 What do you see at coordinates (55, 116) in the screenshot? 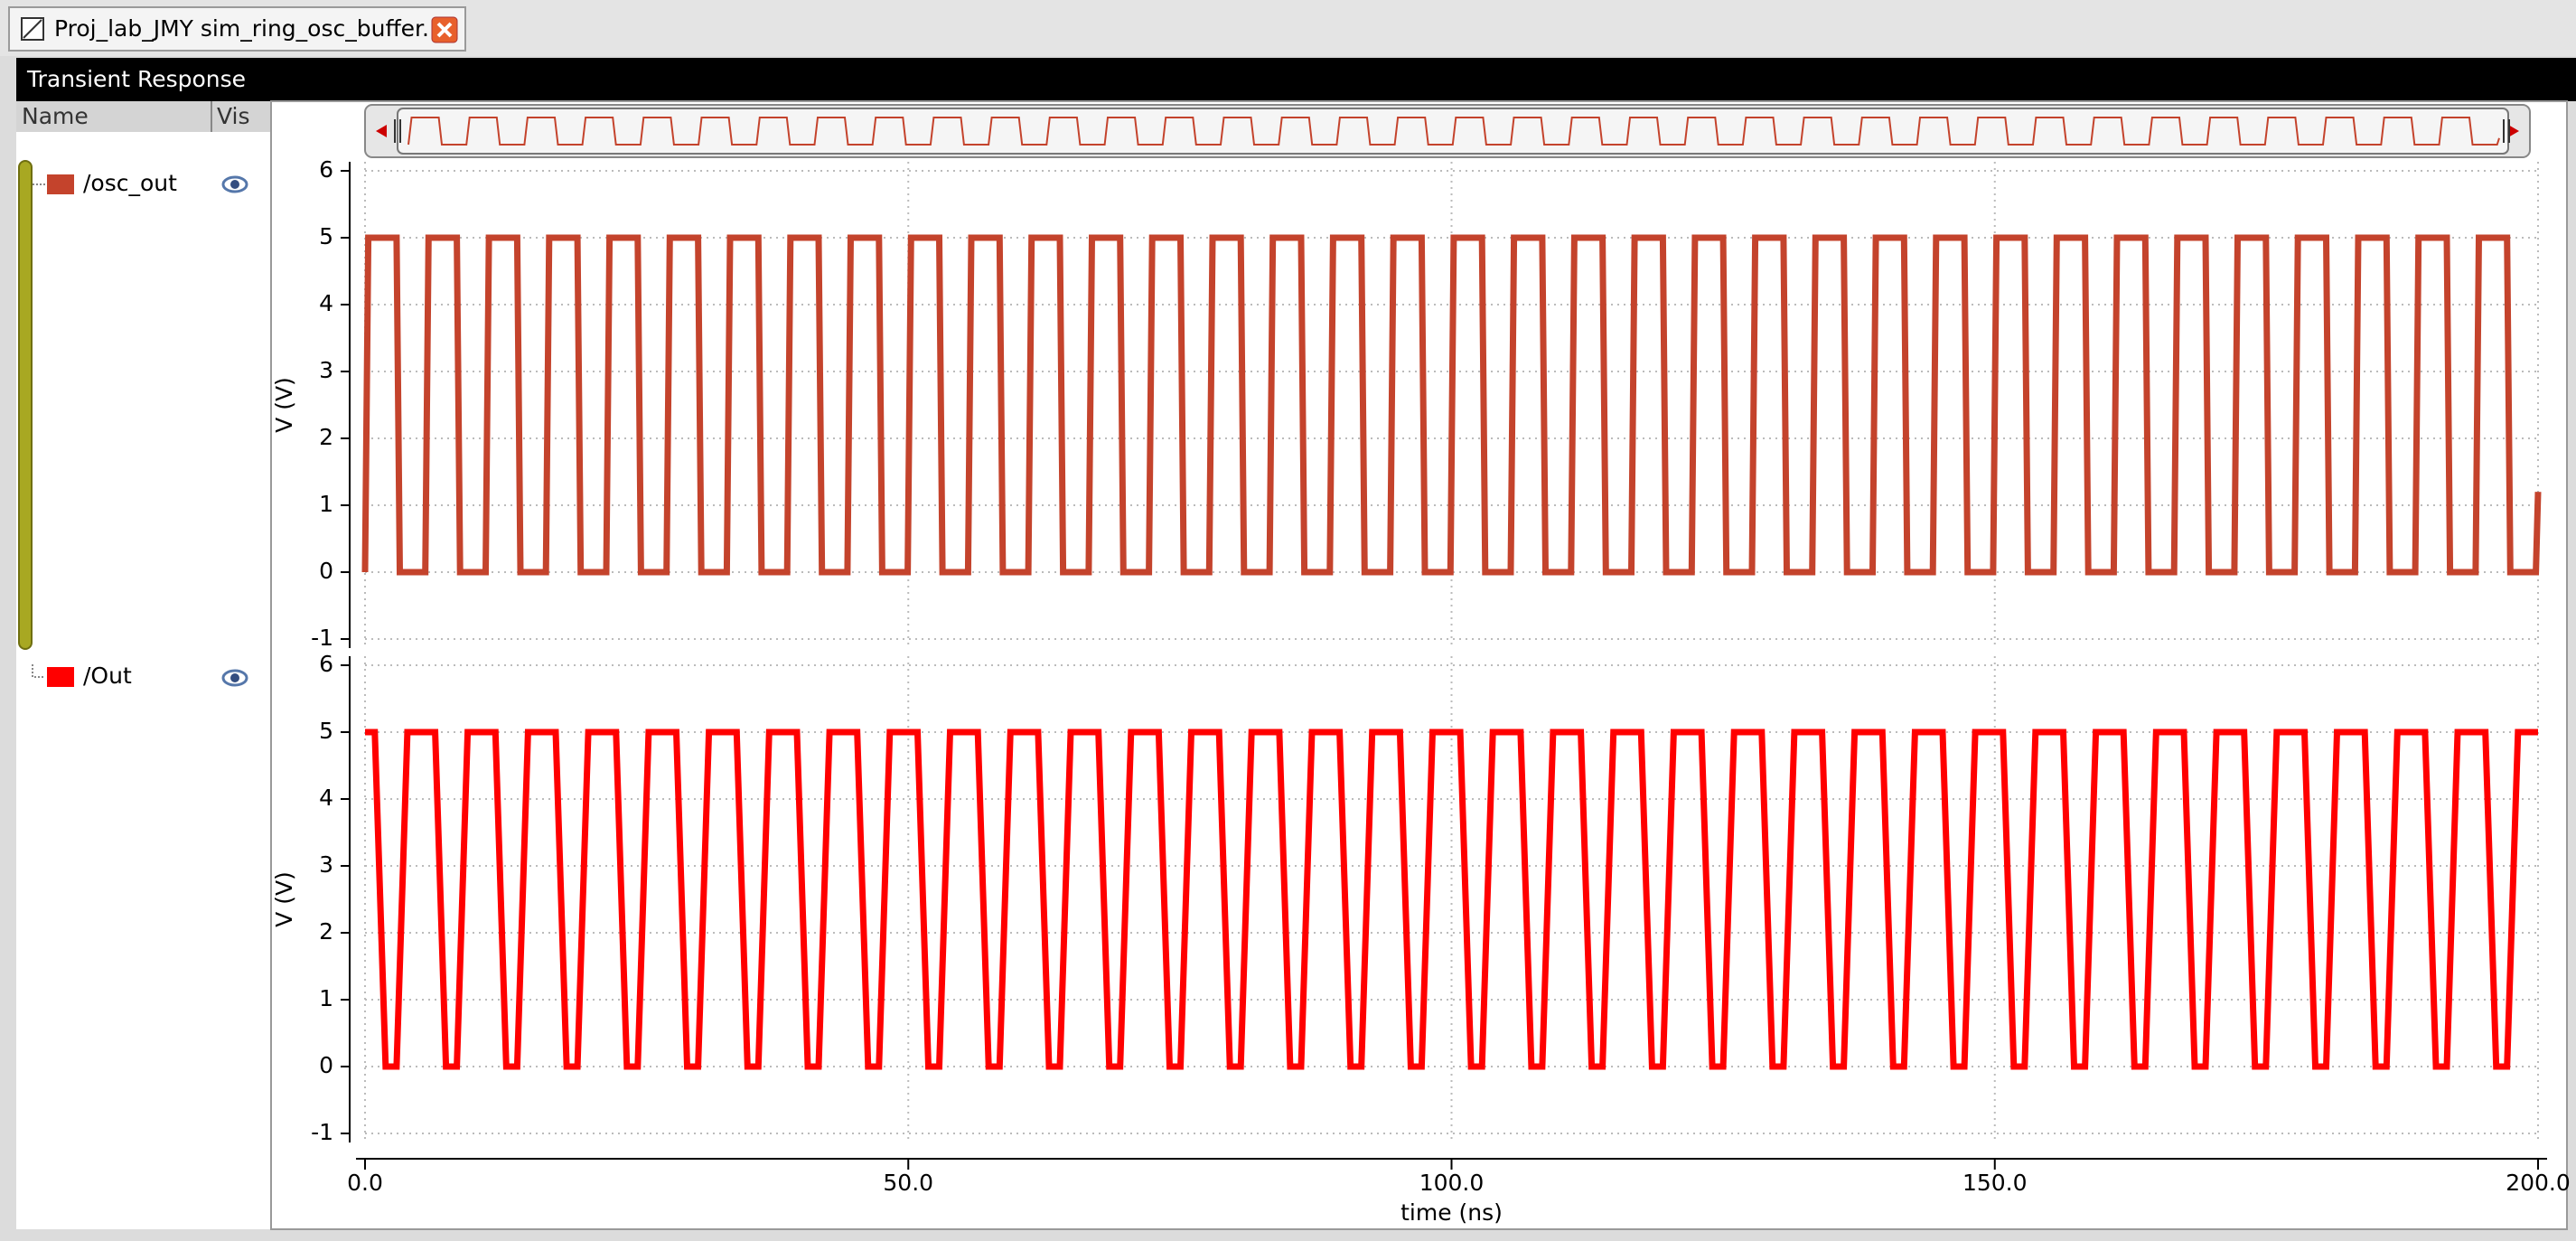
I see `header-name: Name` at bounding box center [55, 116].